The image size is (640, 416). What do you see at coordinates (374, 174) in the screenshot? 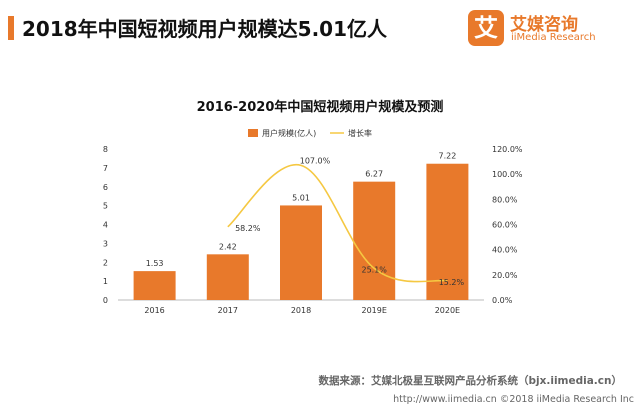
I see `bar-data-label: 6.27` at bounding box center [374, 174].